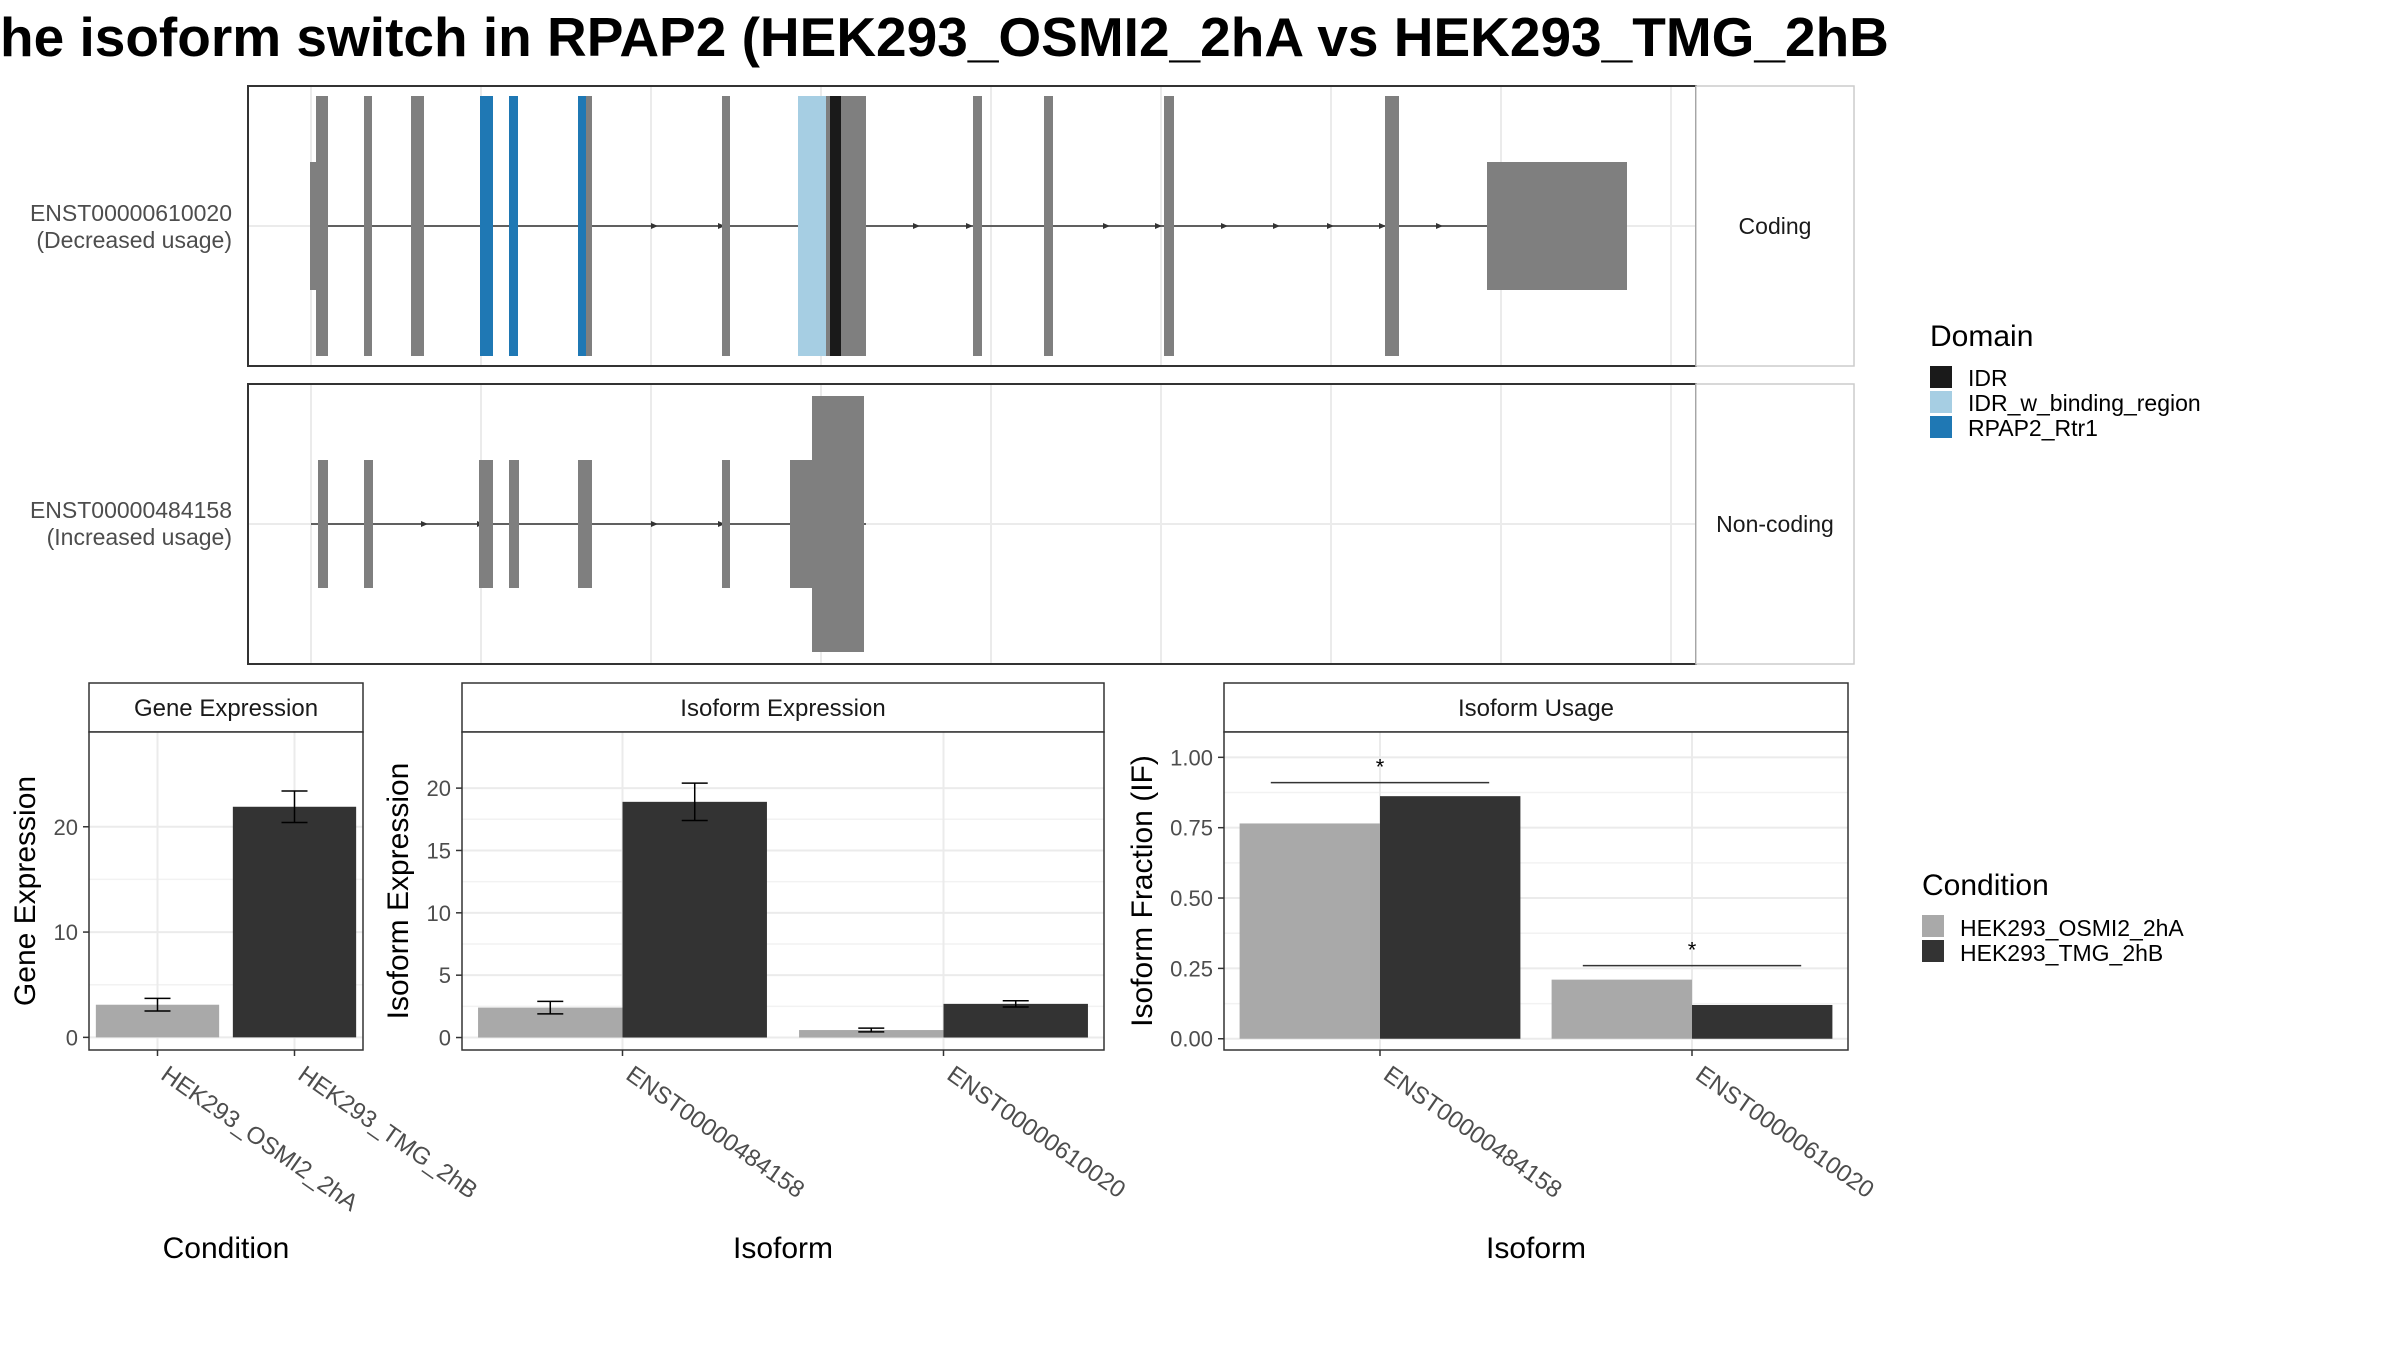 The width and height of the screenshot is (2400, 1350). Describe the element at coordinates (1933, 926) in the screenshot. I see `legend-key-osmi2` at that location.